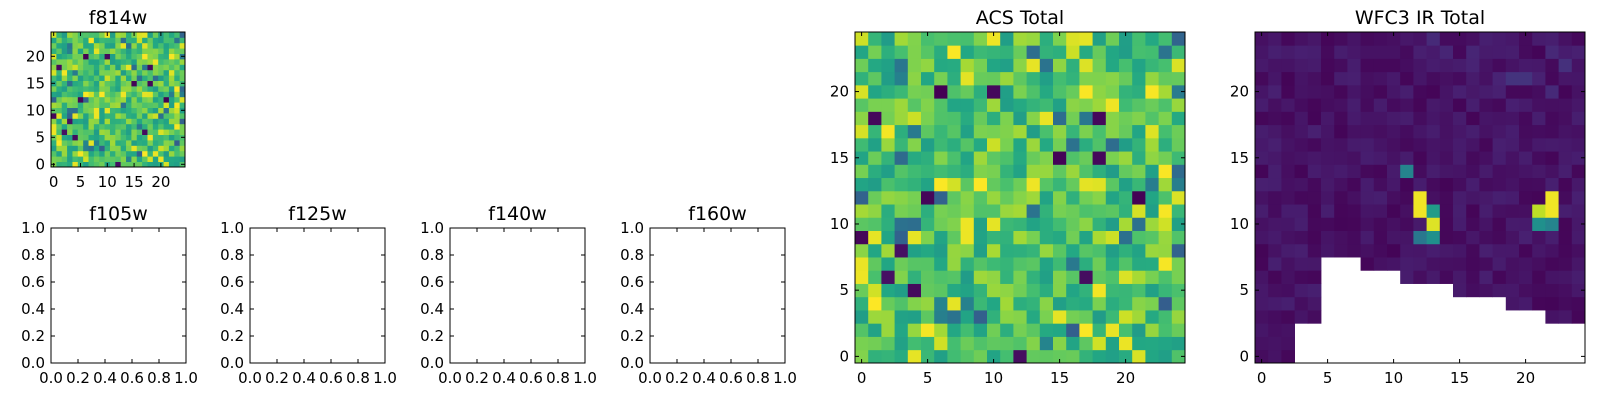 The image size is (1600, 400). Describe the element at coordinates (385, 378) in the screenshot. I see `x-tick-label: 1.0` at that location.